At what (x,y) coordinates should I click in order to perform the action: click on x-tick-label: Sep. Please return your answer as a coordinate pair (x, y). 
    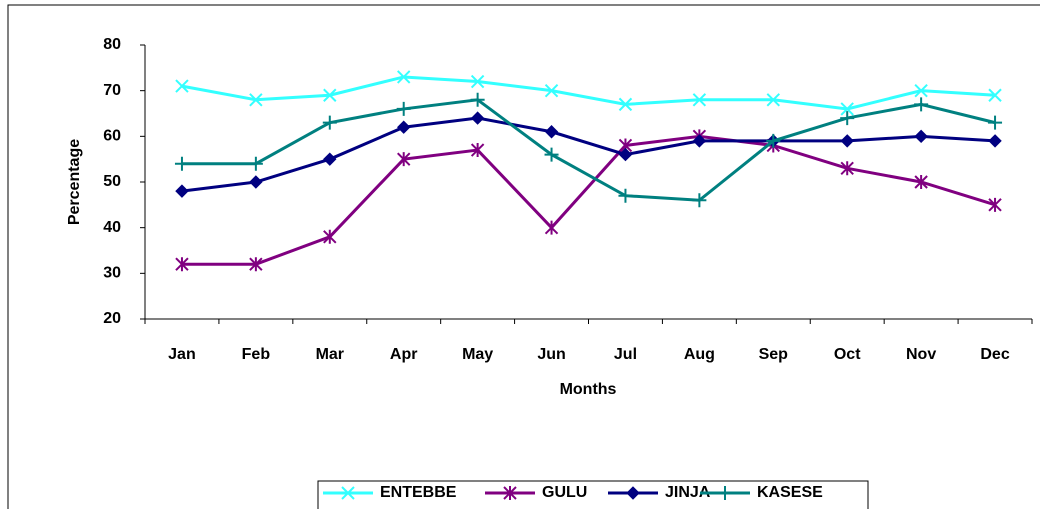
    Looking at the image, I should click on (774, 354).